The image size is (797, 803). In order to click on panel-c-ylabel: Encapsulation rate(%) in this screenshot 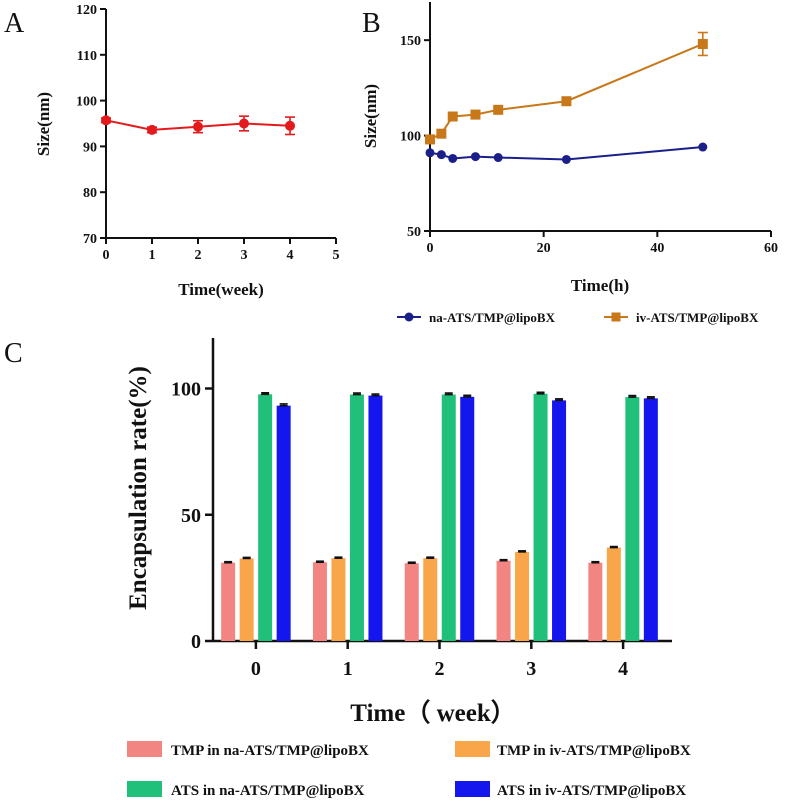, I will do `click(138, 488)`.